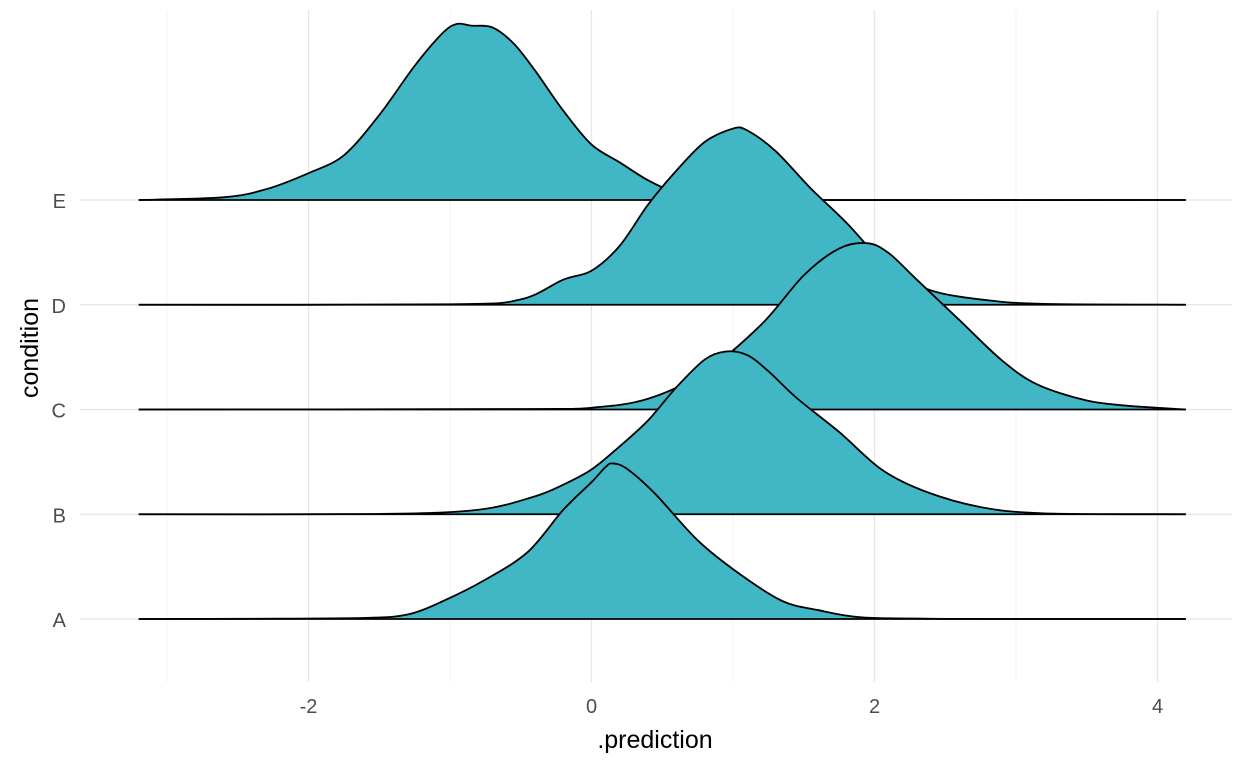 This screenshot has height=768, width=1248. I want to click on x-tick-label: 4, so click(1157, 707).